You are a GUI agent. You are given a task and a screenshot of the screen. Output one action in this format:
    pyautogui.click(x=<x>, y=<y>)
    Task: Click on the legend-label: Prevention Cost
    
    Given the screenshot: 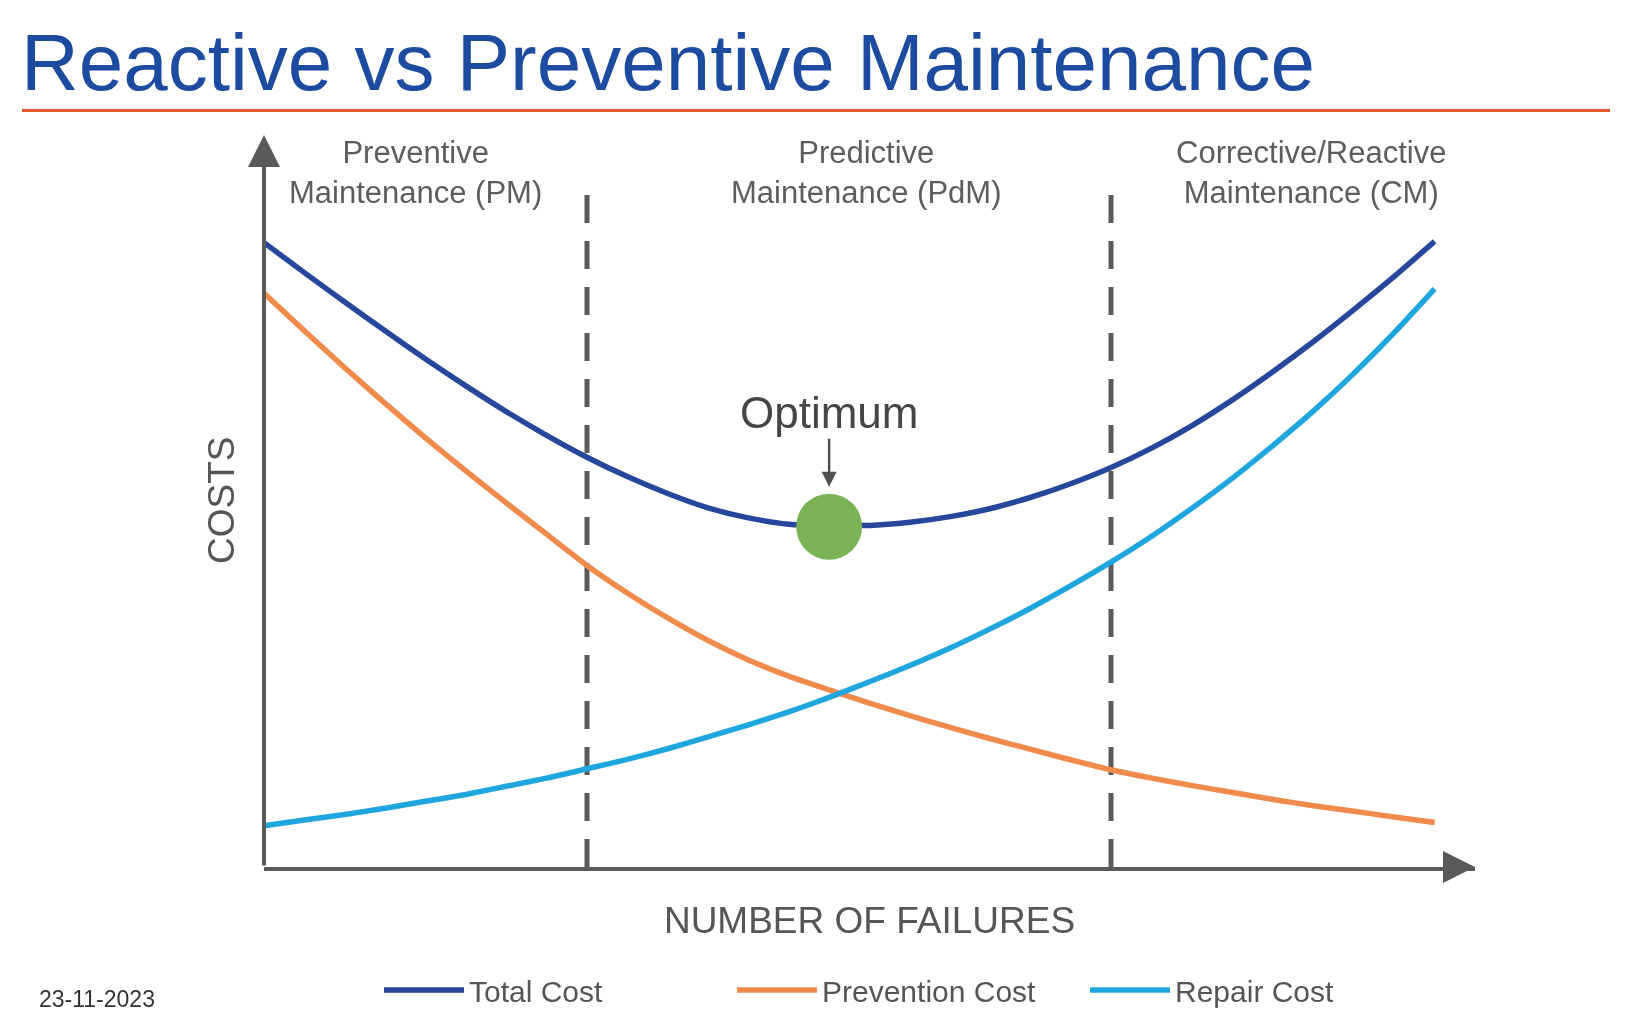 What is the action you would take?
    pyautogui.click(x=929, y=991)
    